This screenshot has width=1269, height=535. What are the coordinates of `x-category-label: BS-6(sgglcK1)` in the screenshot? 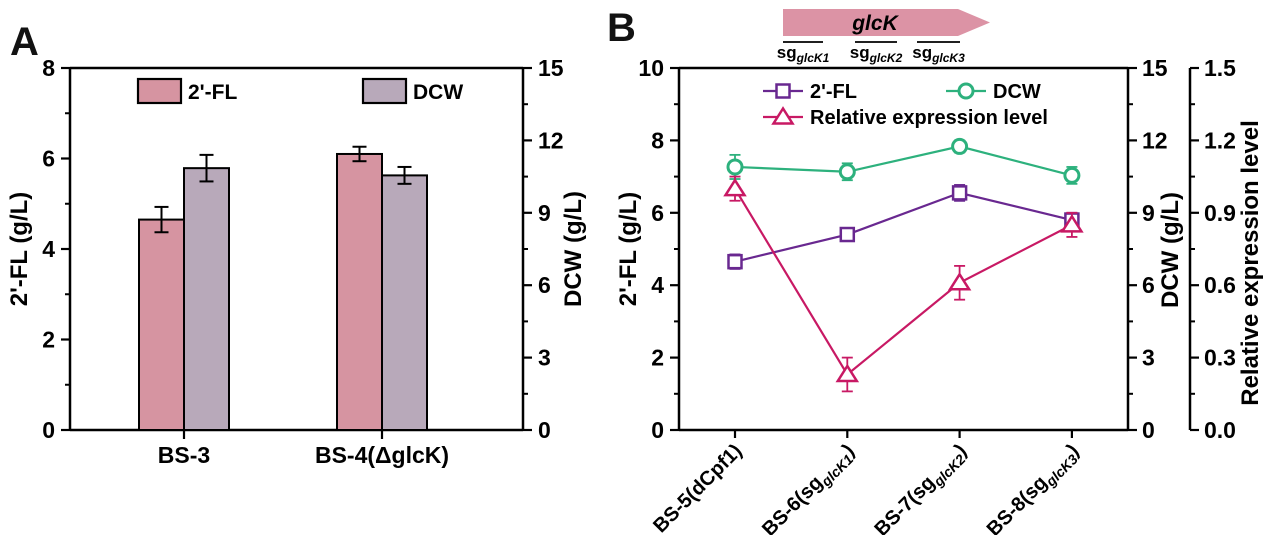 It's located at (809, 487).